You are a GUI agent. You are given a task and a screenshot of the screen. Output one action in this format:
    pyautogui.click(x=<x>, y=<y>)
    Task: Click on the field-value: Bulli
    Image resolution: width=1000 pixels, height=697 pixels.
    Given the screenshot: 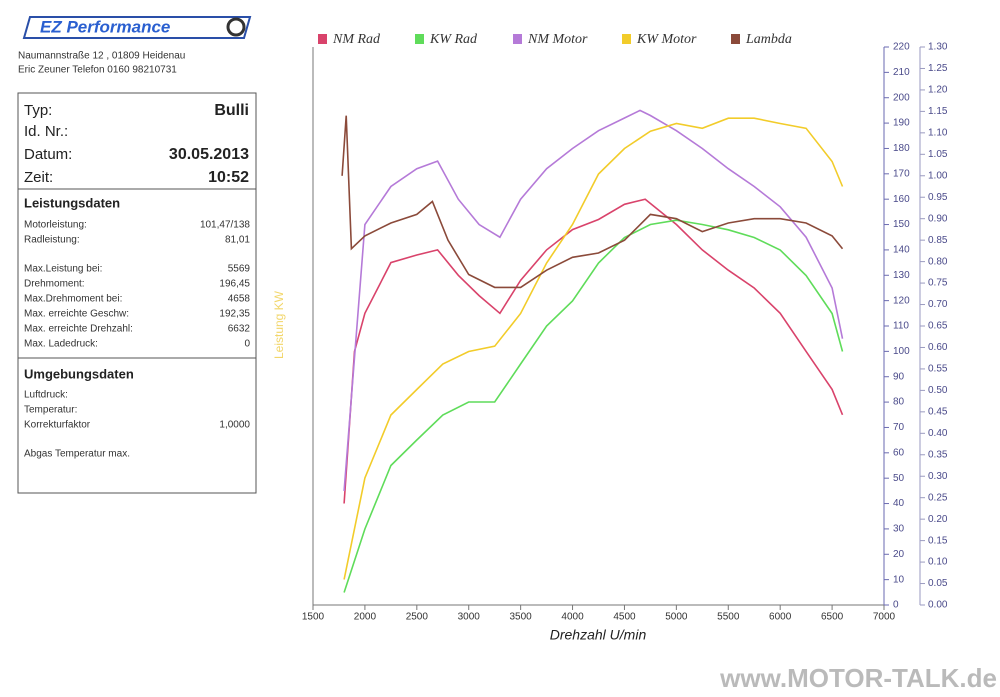 What is the action you would take?
    pyautogui.click(x=231, y=110)
    